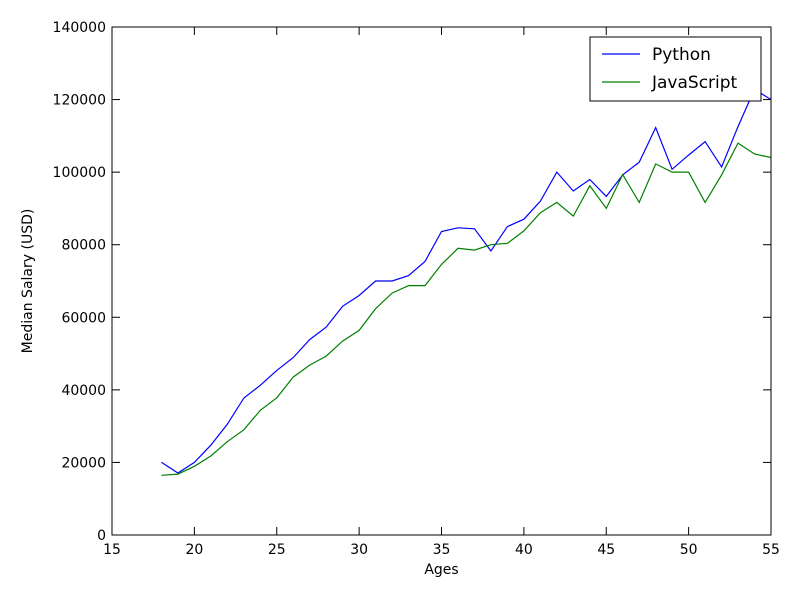 The width and height of the screenshot is (800, 600). Describe the element at coordinates (524, 550) in the screenshot. I see `x-tick-label: 40` at that location.